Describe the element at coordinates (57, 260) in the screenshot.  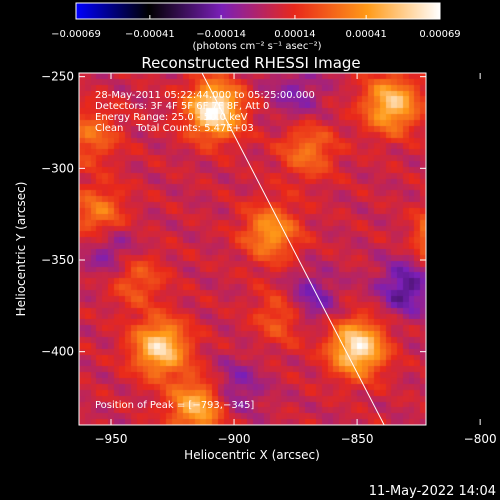
I see `y-tick-label: −350` at that location.